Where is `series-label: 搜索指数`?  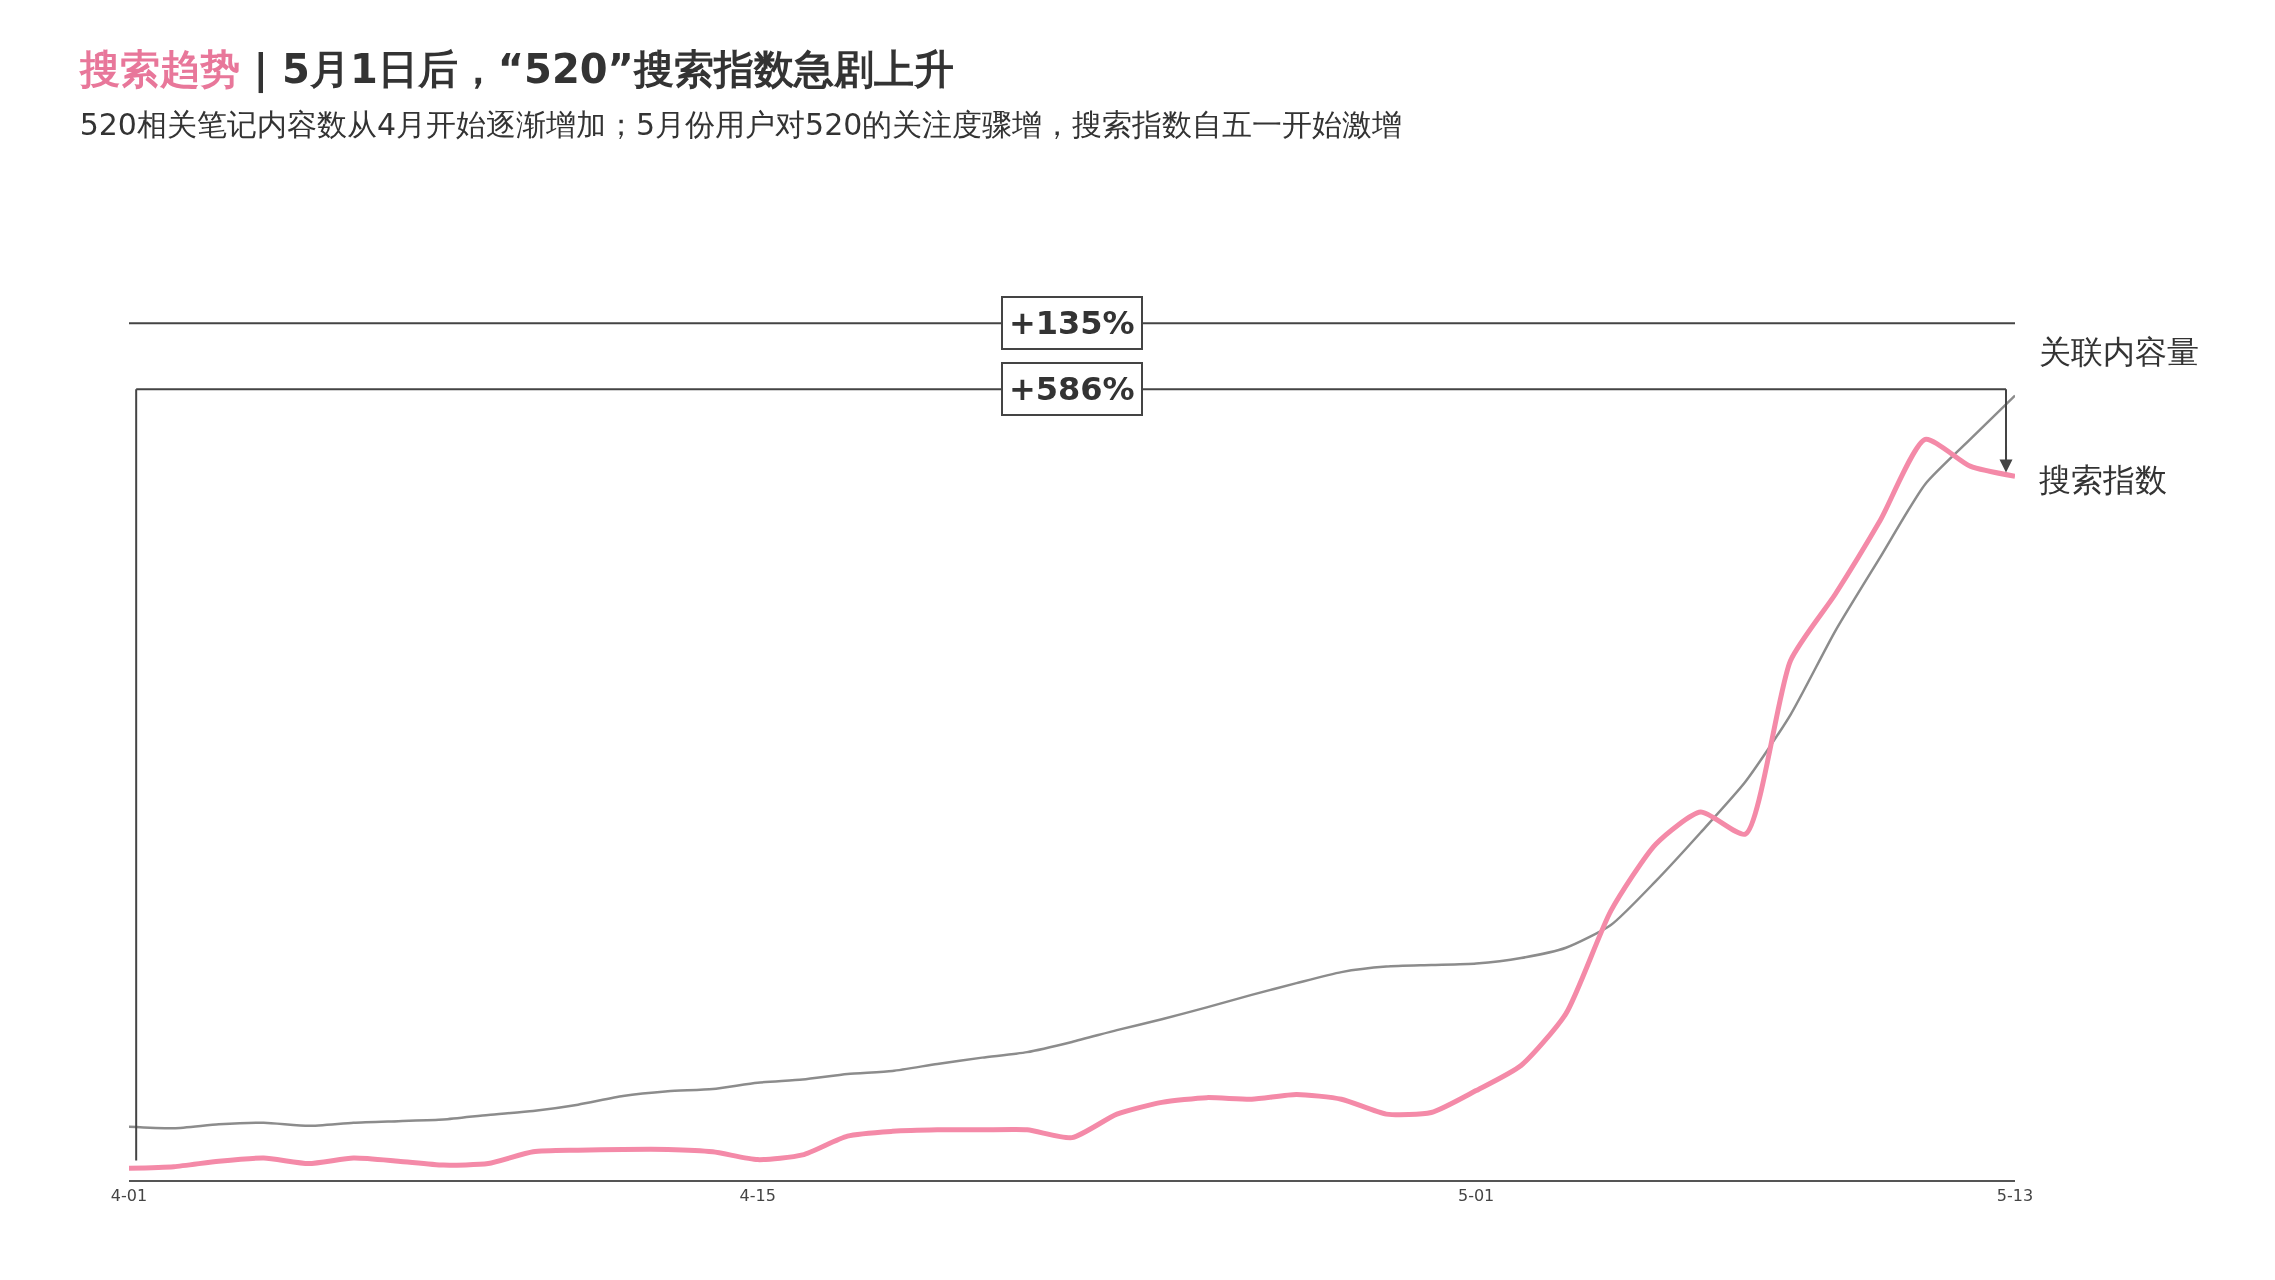 series-label: 搜索指数 is located at coordinates (2103, 480).